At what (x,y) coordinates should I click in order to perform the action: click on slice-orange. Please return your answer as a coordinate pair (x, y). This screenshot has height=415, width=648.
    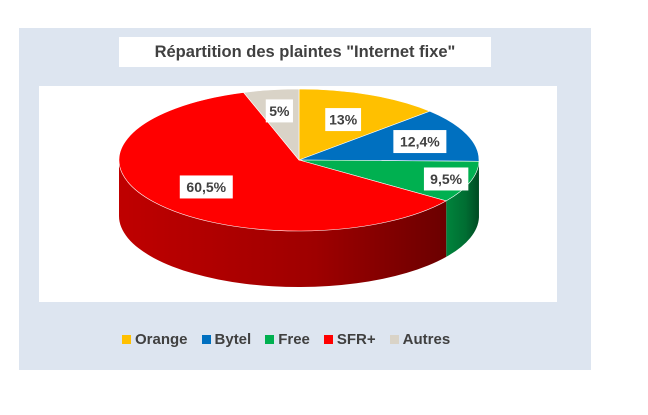
    Looking at the image, I should click on (364, 124).